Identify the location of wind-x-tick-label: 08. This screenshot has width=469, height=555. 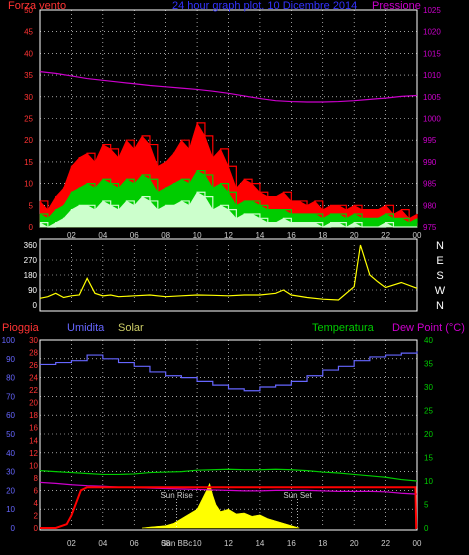
(165, 235).